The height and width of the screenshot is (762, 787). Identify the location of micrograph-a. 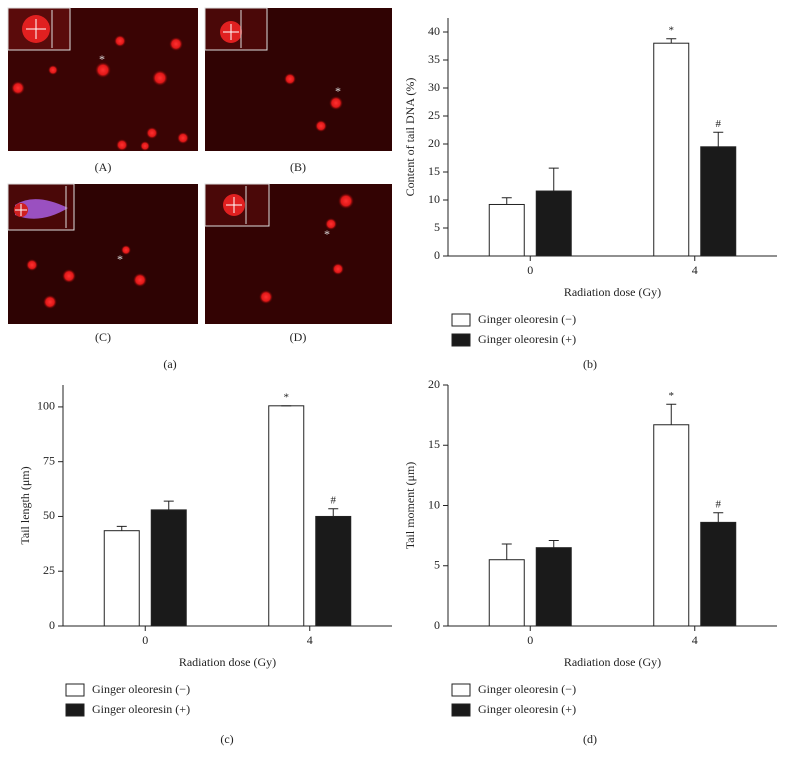
(102, 79).